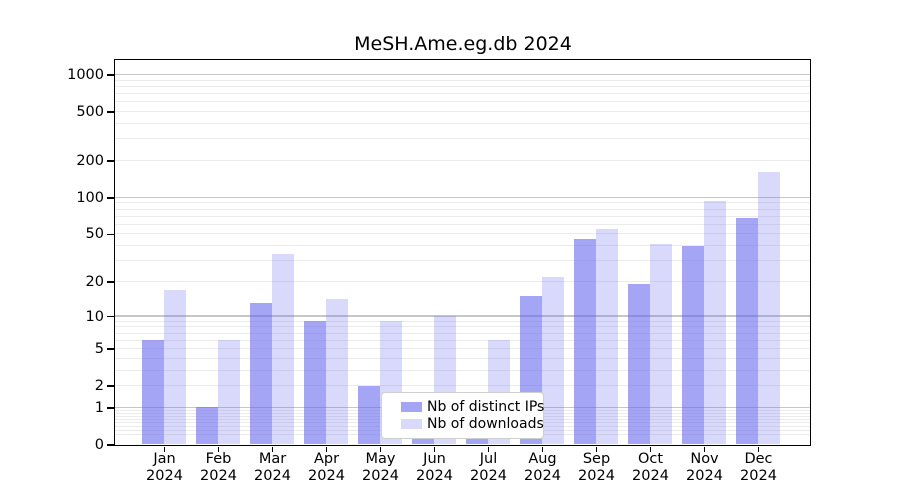 This screenshot has height=500, width=900. What do you see at coordinates (272, 449) in the screenshot?
I see `x-tick-mar` at bounding box center [272, 449].